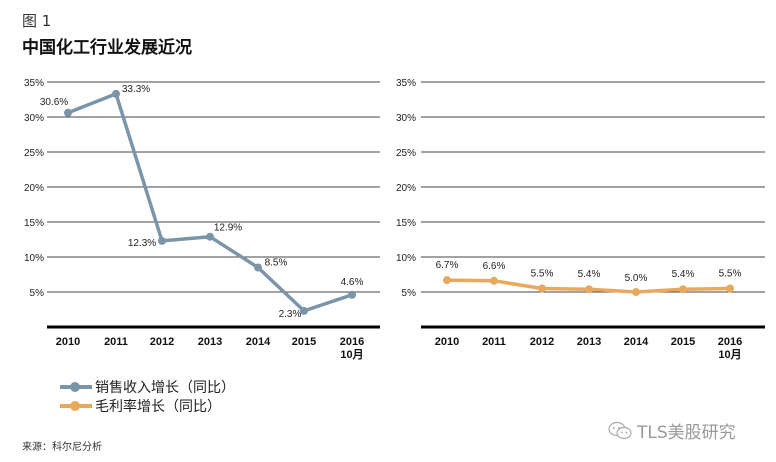 The height and width of the screenshot is (462, 776). What do you see at coordinates (107, 48) in the screenshot?
I see `chart-title: 中国化工行业发展近况` at bounding box center [107, 48].